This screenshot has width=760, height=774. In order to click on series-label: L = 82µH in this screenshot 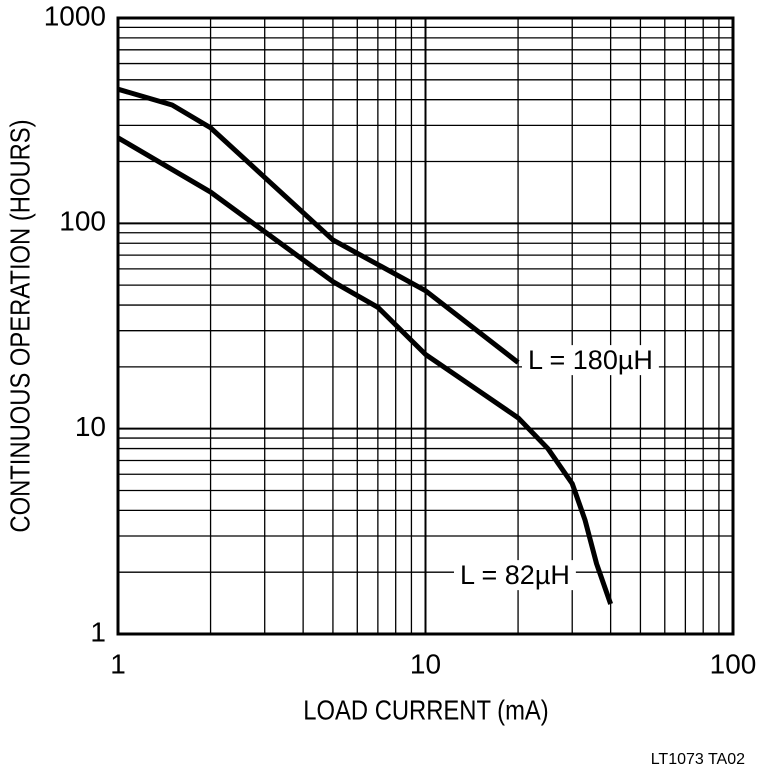, I will do `click(515, 575)`.